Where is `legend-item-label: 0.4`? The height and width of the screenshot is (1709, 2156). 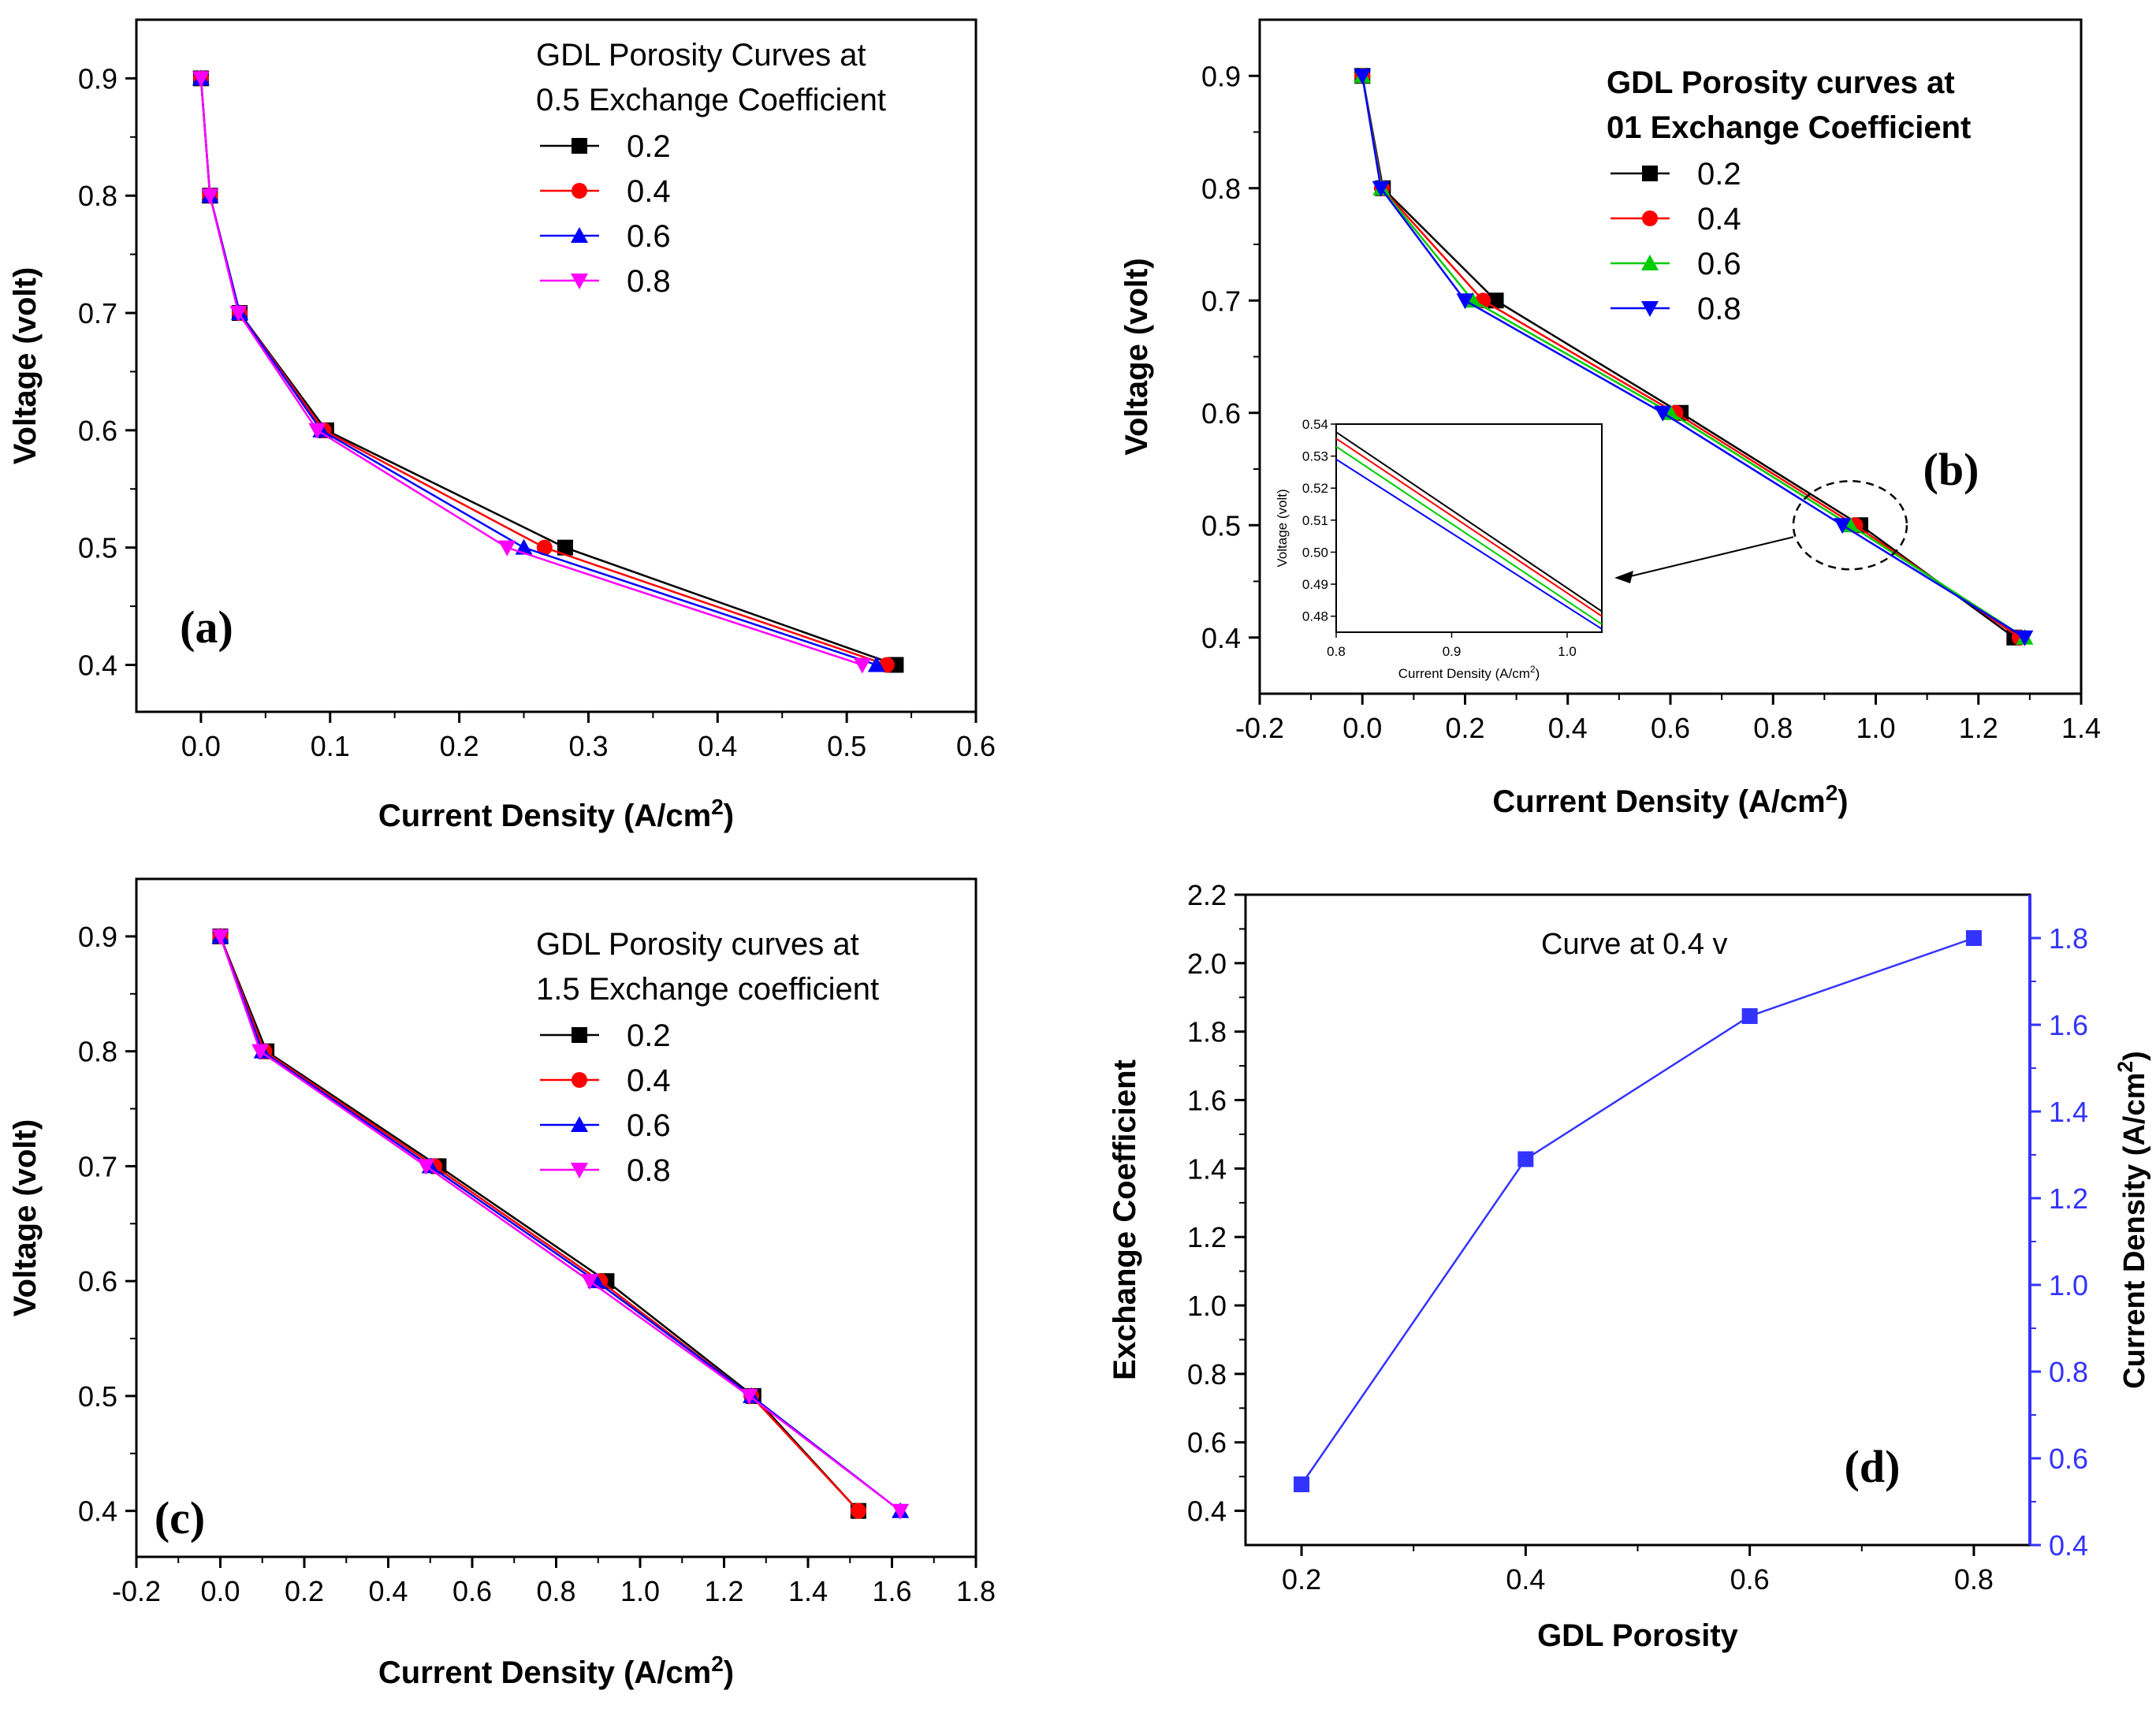 legend-item-label: 0.4 is located at coordinates (649, 191).